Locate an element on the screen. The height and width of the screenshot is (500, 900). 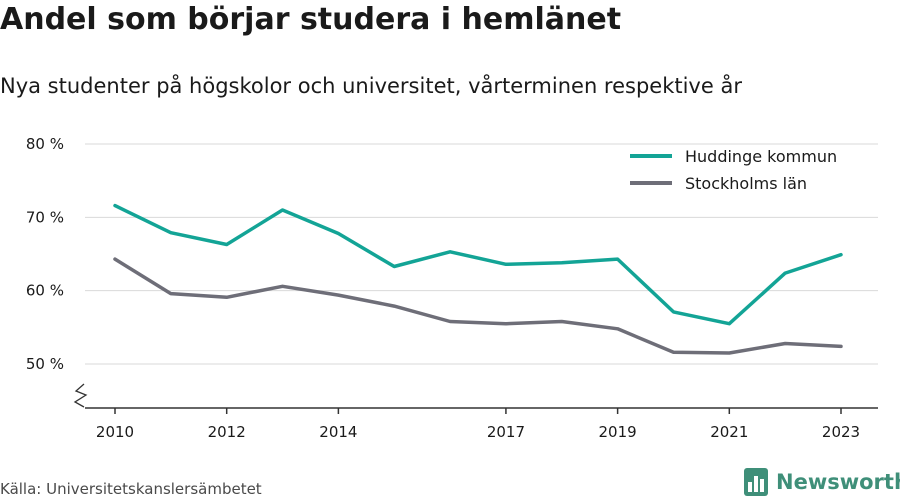
source-note: Källa: Universitetskanslersämbetet is located at coordinates (131, 489).